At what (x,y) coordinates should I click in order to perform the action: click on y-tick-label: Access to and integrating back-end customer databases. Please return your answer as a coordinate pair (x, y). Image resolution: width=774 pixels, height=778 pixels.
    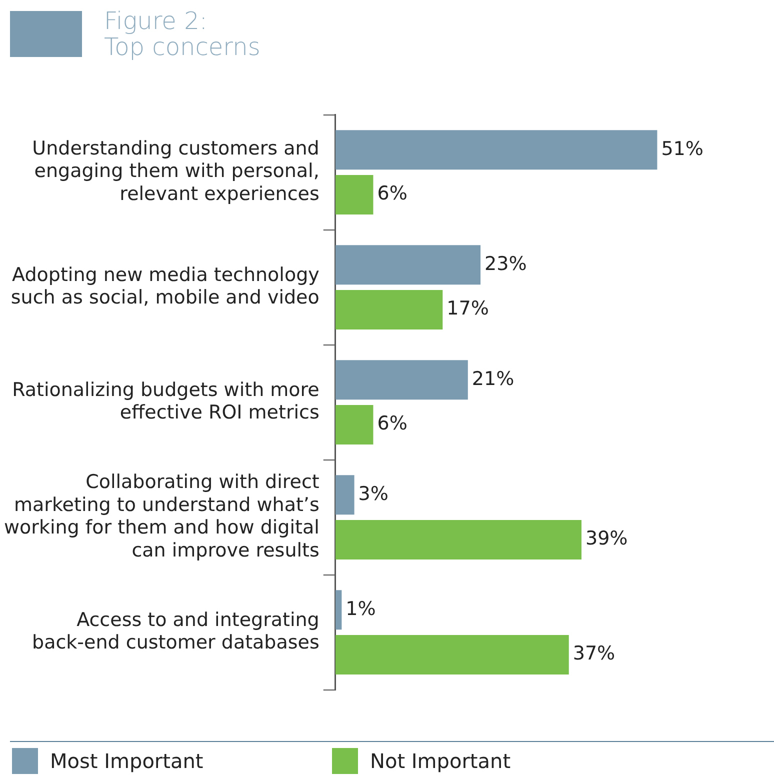
    Looking at the image, I should click on (176, 631).